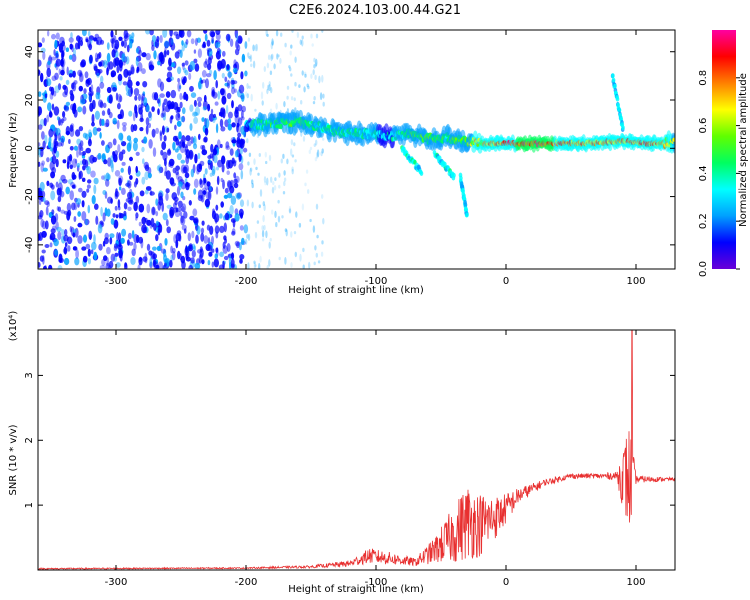 The height and width of the screenshot is (600, 750). I want to click on spectrogram-ylabel: Frequency (Hz), so click(13, 150).